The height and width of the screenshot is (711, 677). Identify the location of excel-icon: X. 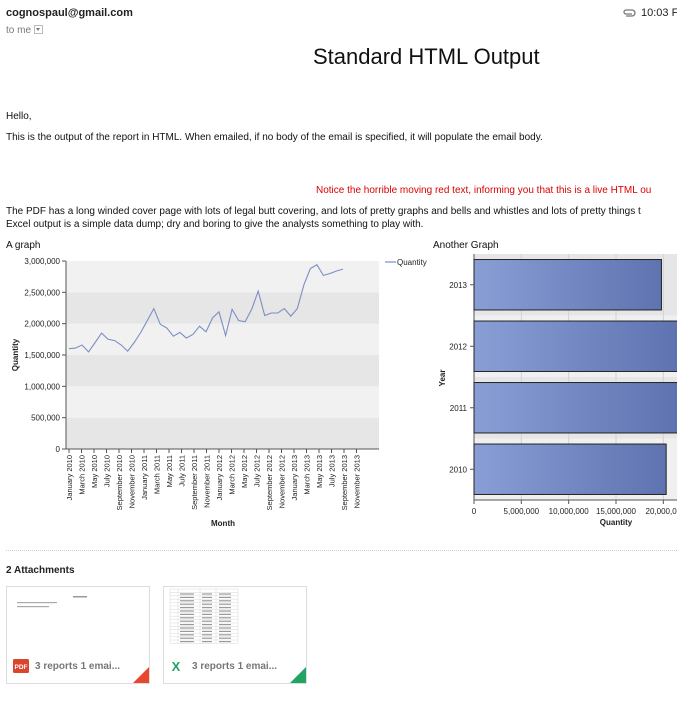
(176, 666).